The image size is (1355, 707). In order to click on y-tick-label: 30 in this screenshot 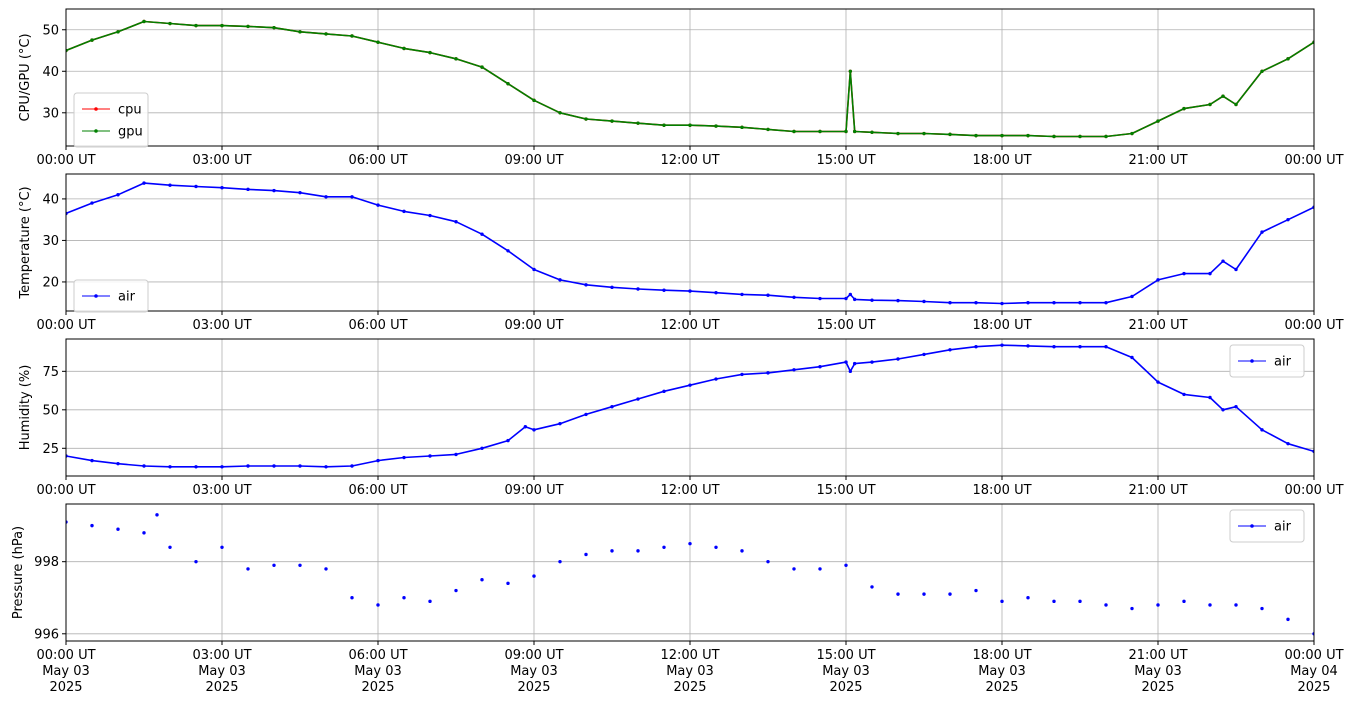, I will do `click(50, 241)`.